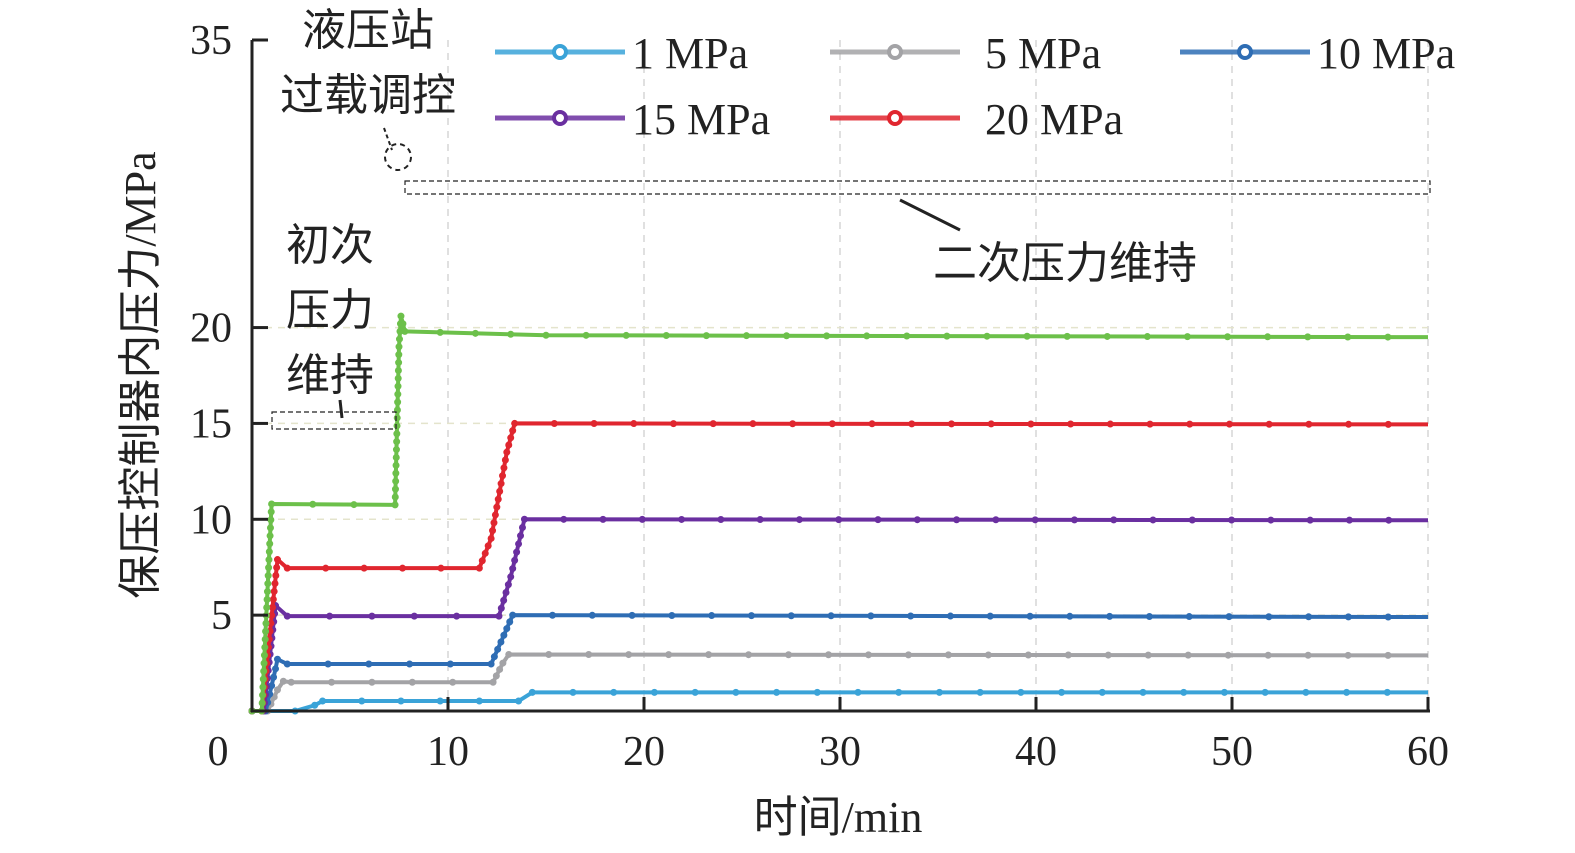  What do you see at coordinates (1386, 53) in the screenshot?
I see `legend-label: 10 MPa` at bounding box center [1386, 53].